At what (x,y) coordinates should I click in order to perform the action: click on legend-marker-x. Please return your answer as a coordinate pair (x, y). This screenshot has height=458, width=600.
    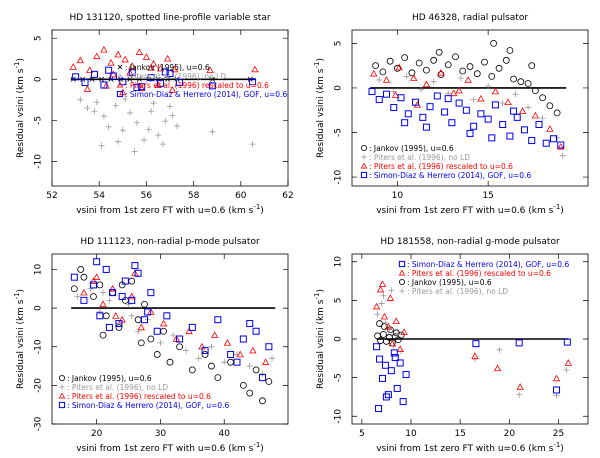
    Looking at the image, I should click on (120, 67).